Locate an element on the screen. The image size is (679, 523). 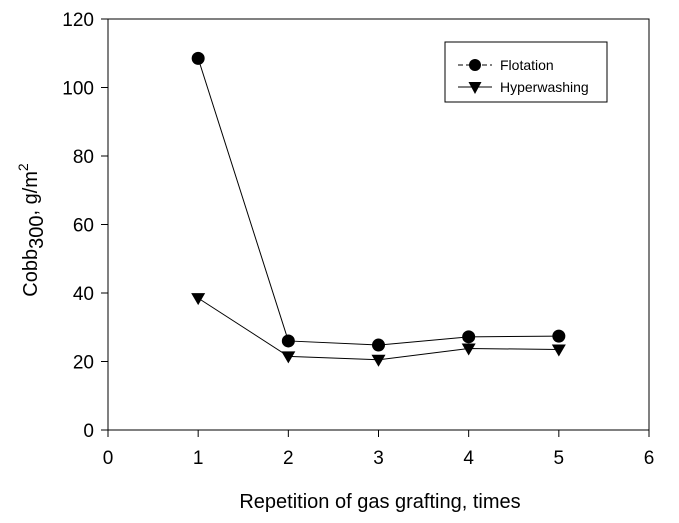
x-axis-title: Repetition of gas grafting, times is located at coordinates (379, 502).